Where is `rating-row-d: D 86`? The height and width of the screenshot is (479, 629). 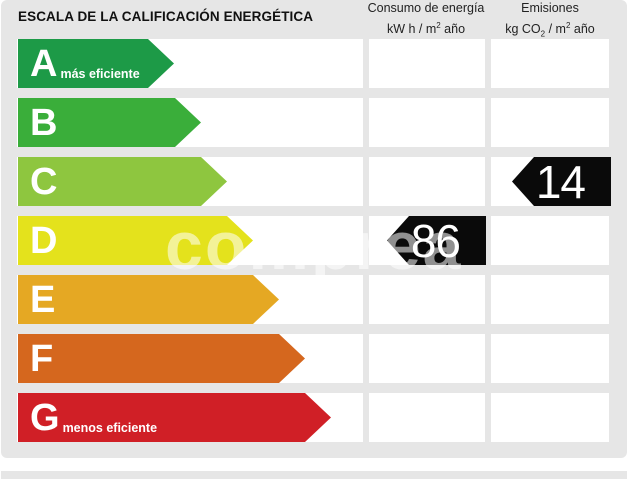
rating-row-d: D 86 is located at coordinates (314, 240).